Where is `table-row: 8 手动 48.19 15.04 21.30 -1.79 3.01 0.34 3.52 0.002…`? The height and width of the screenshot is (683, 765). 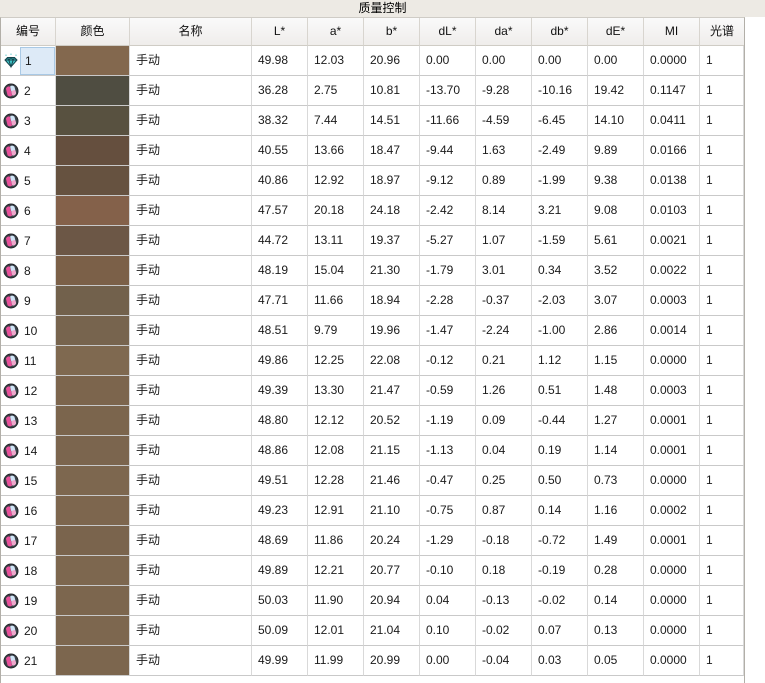 table-row: 8 手动 48.19 15.04 21.30 -1.79 3.01 0.34 3.52 0.002… is located at coordinates (372, 271).